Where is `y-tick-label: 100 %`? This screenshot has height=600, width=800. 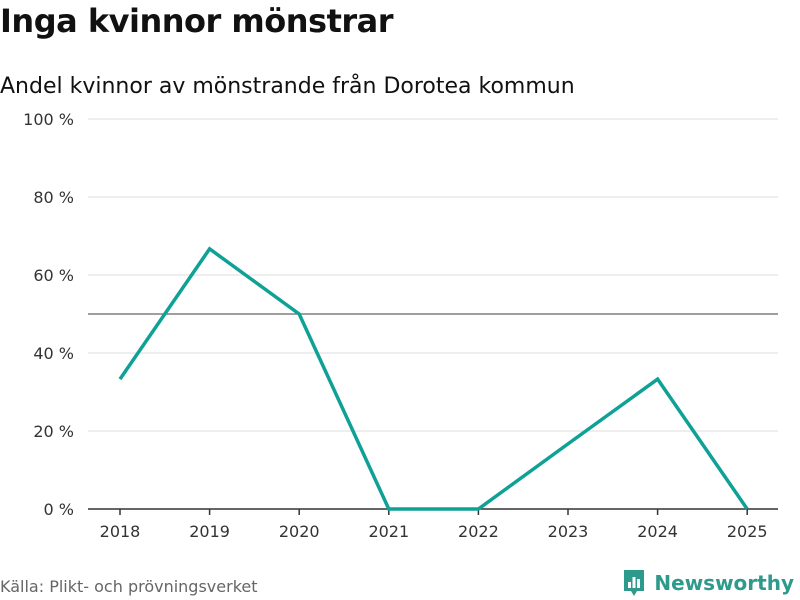 y-tick-label: 100 % is located at coordinates (48, 119).